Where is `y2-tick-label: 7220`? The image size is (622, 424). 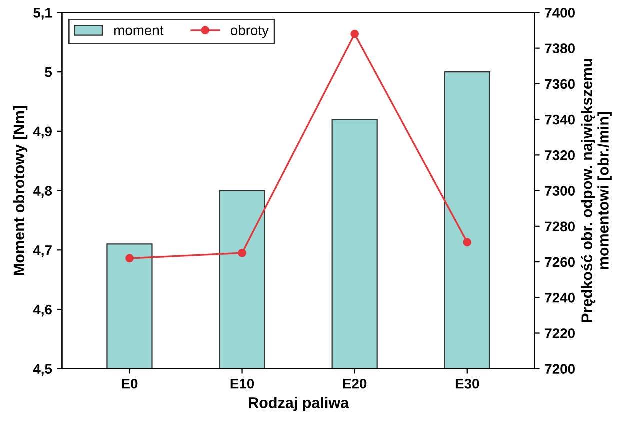
y2-tick-label: 7220 is located at coordinates (560, 333).